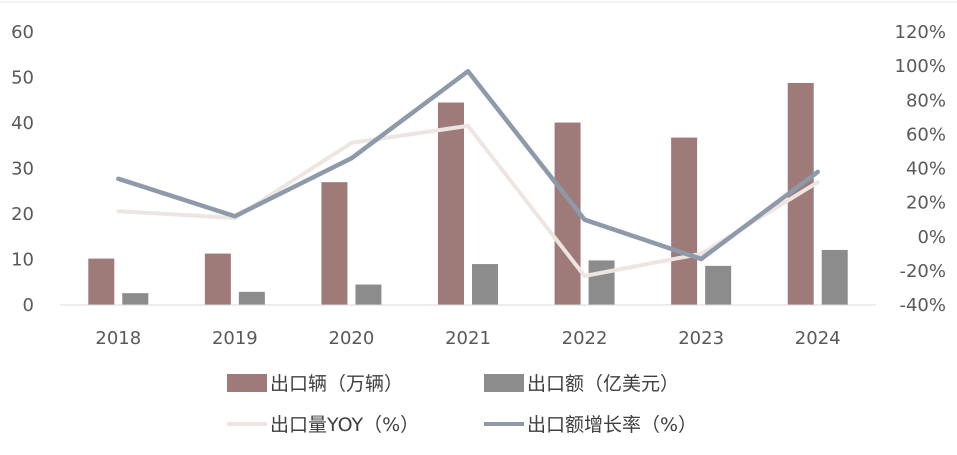 Image resolution: width=957 pixels, height=455 pixels. I want to click on bar-export-value-2019, so click(251, 298).